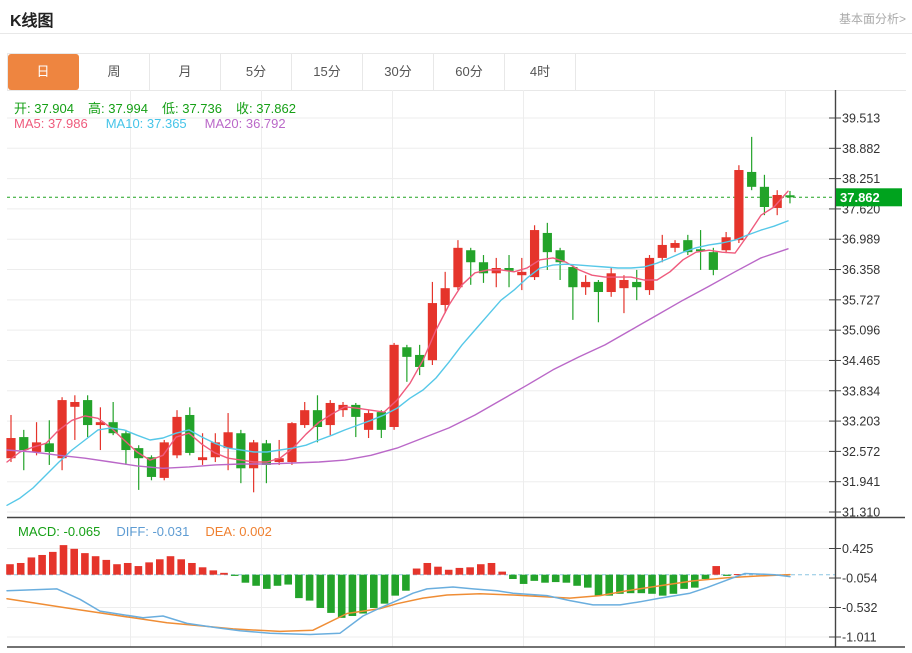 This screenshot has width=912, height=653. I want to click on fundamental-analysis-link: 基本面分析>, so click(872, 19).